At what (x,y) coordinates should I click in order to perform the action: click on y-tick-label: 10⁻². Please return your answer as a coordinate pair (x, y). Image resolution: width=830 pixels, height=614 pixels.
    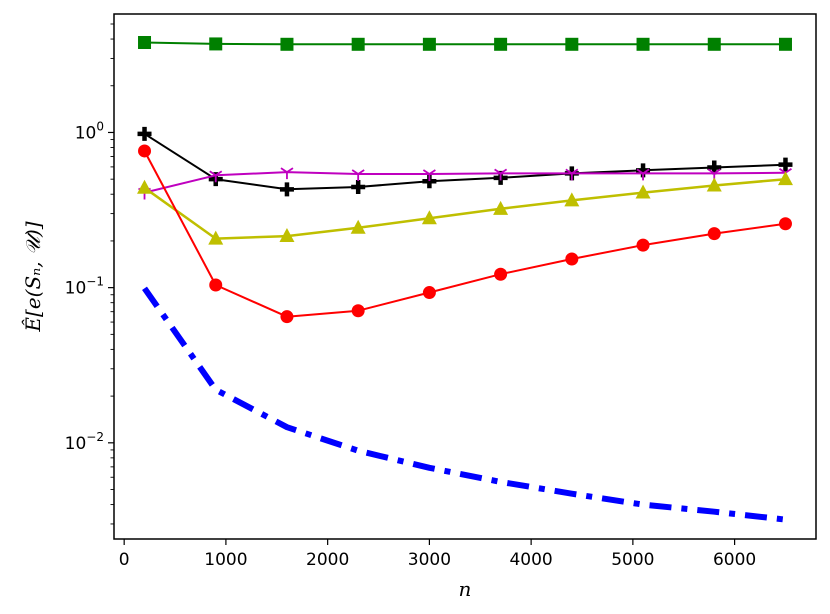
    Looking at the image, I should click on (84, 442).